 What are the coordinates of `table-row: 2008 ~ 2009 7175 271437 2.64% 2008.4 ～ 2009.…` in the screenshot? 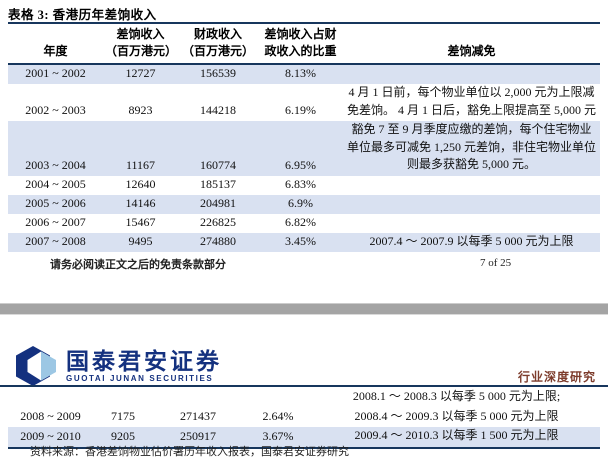 It's located at (304, 418).